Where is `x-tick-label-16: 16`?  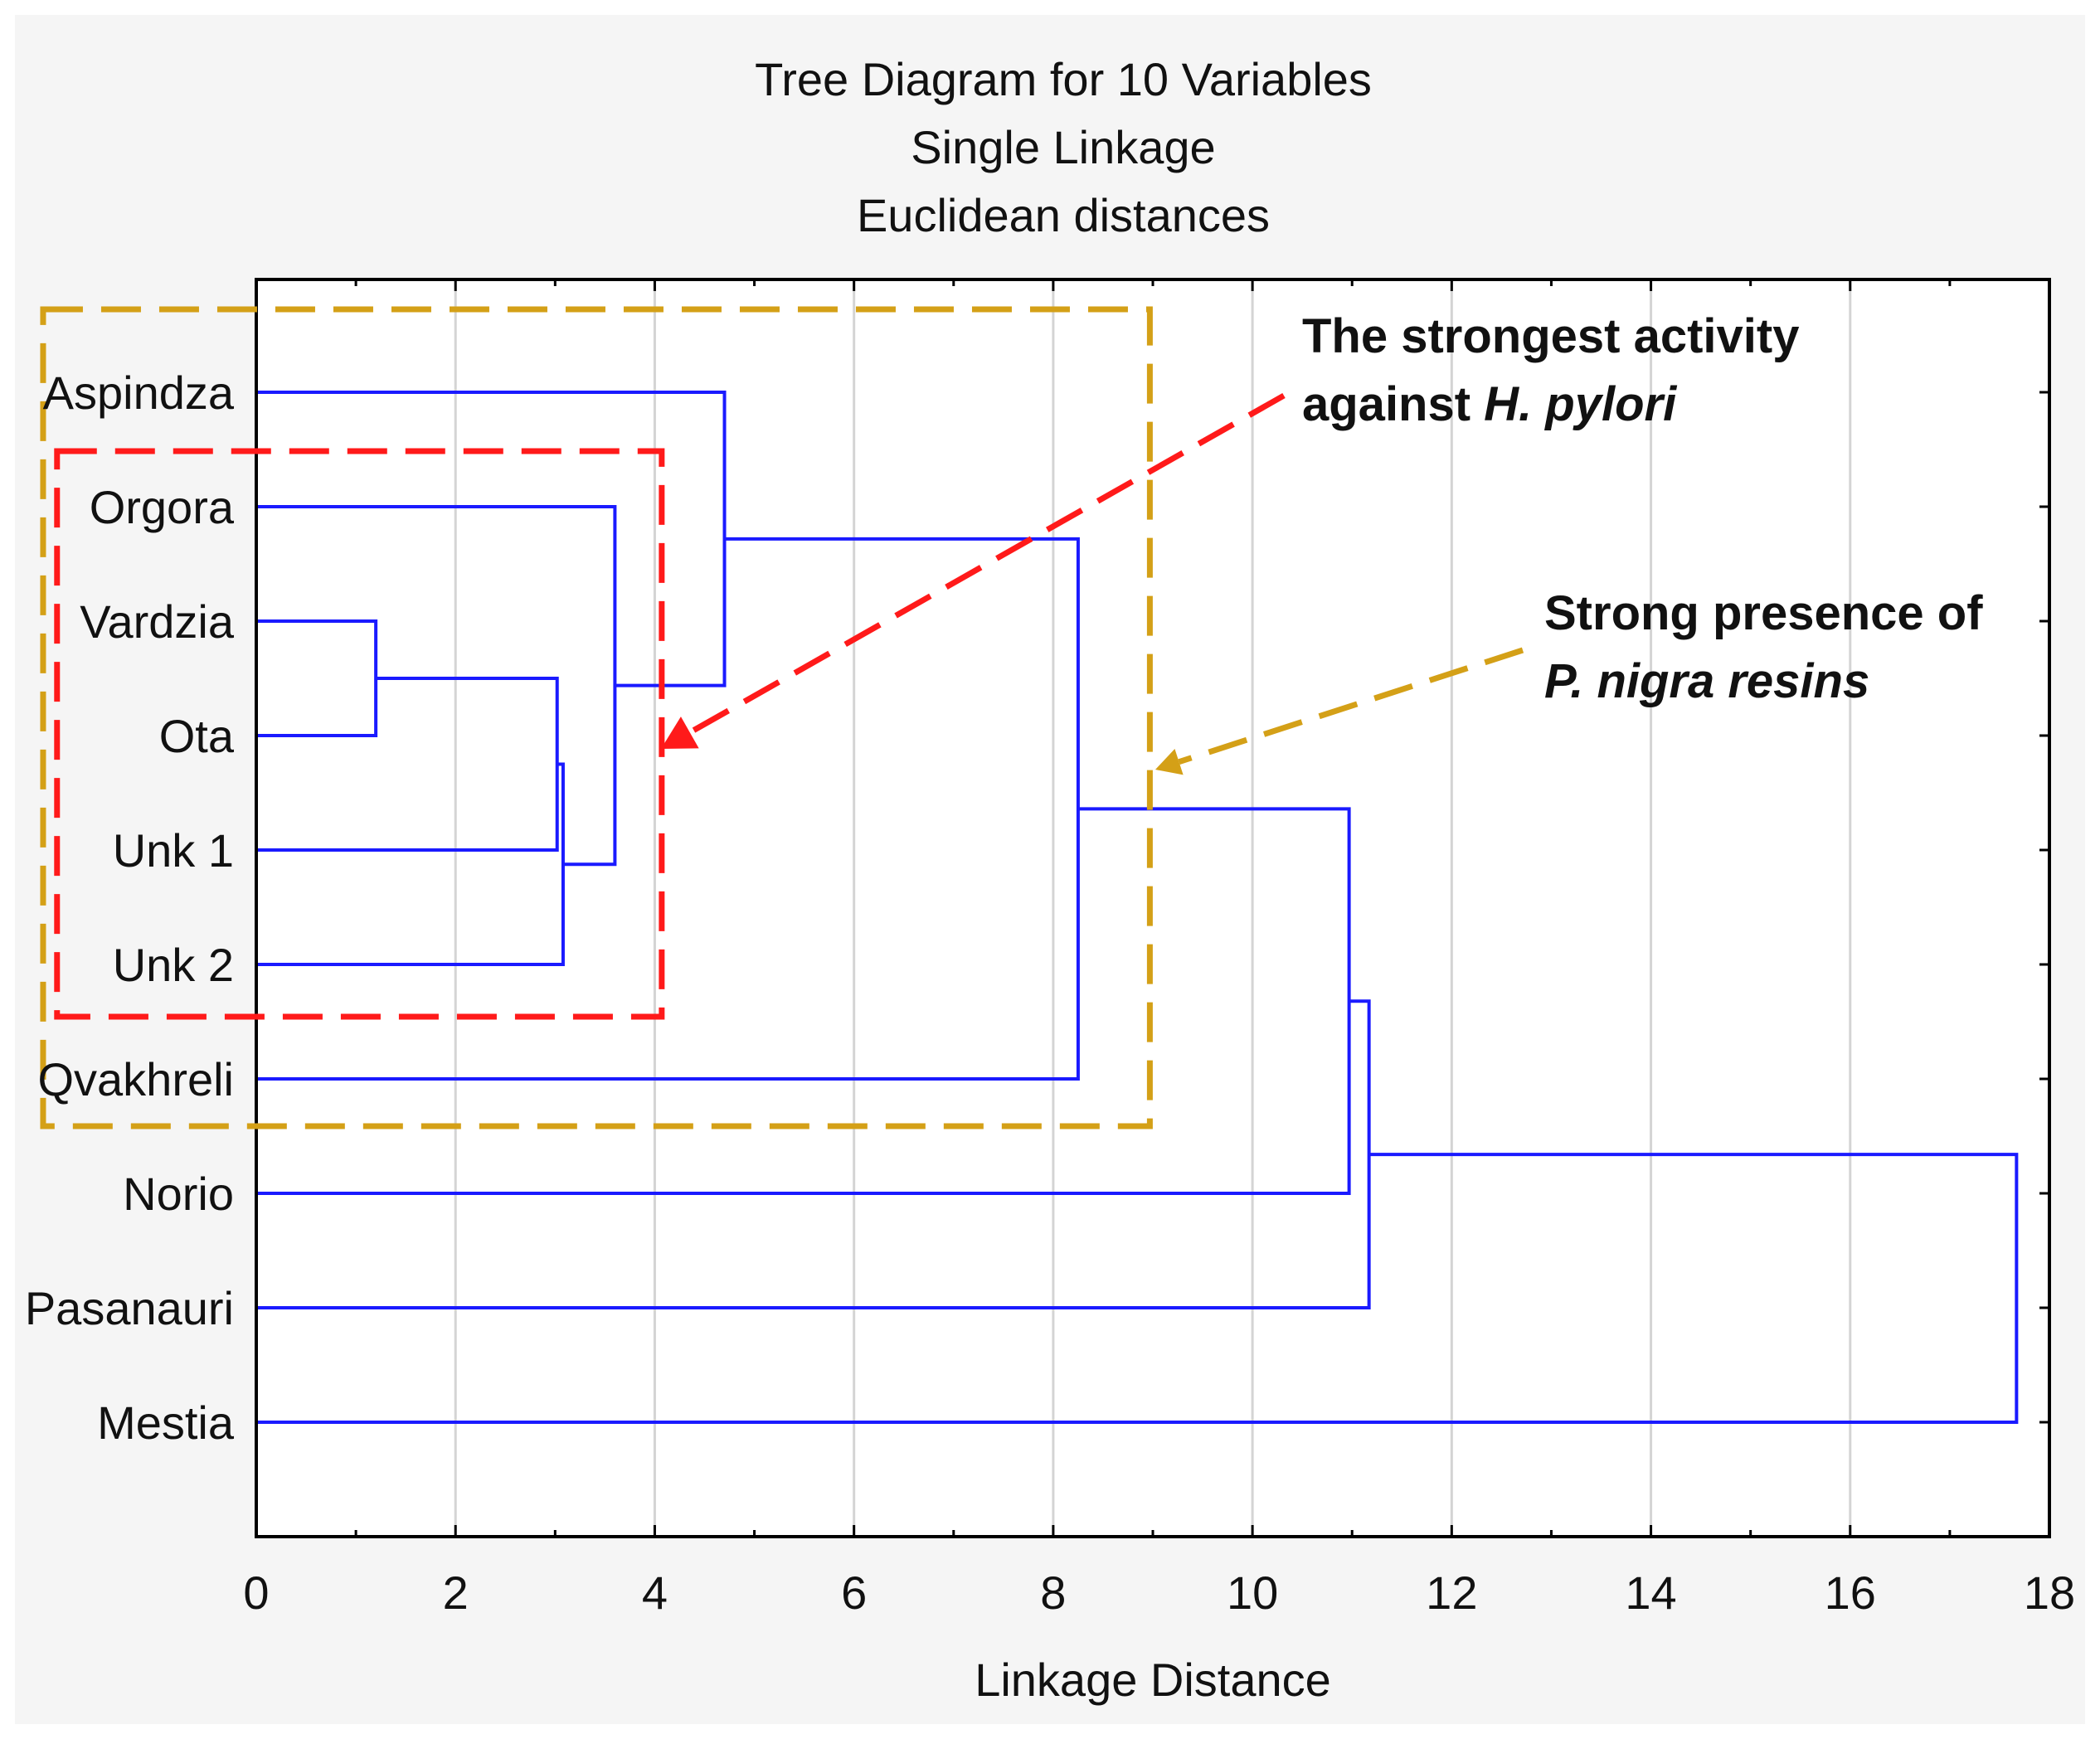
x-tick-label-16: 16 is located at coordinates (1851, 1593).